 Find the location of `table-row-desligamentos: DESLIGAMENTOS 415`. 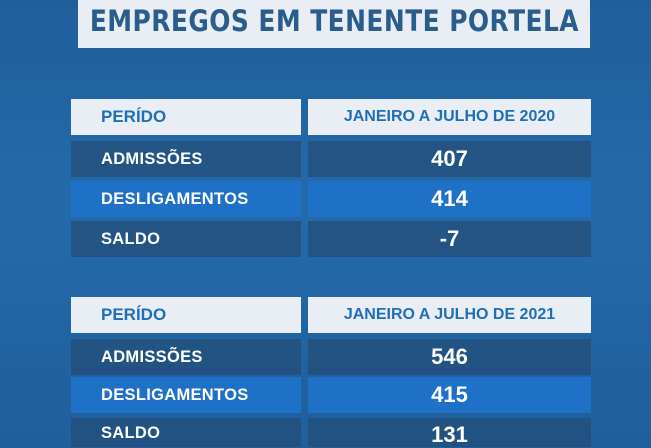

table-row-desligamentos: DESLIGAMENTOS 415 is located at coordinates (331, 395).